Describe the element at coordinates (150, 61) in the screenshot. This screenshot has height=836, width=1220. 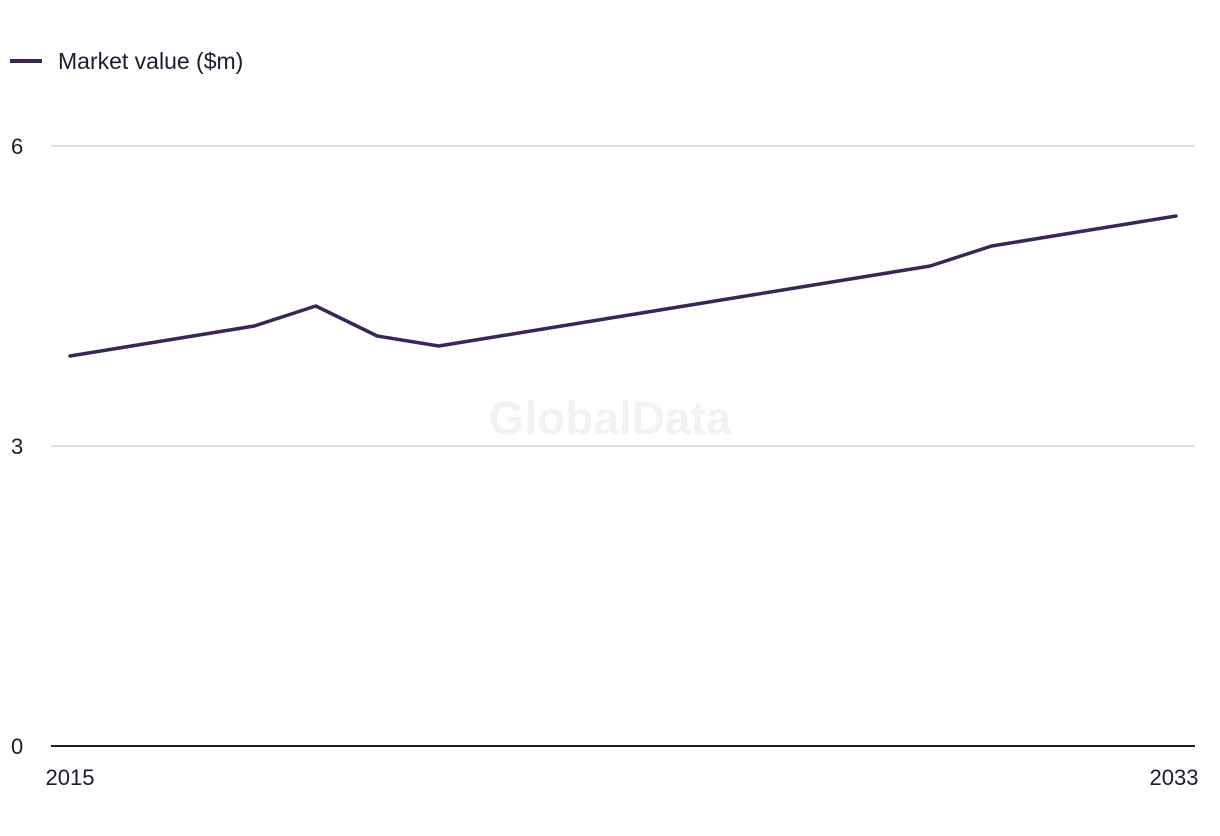
I see `legend-label: Market value ($m)` at that location.